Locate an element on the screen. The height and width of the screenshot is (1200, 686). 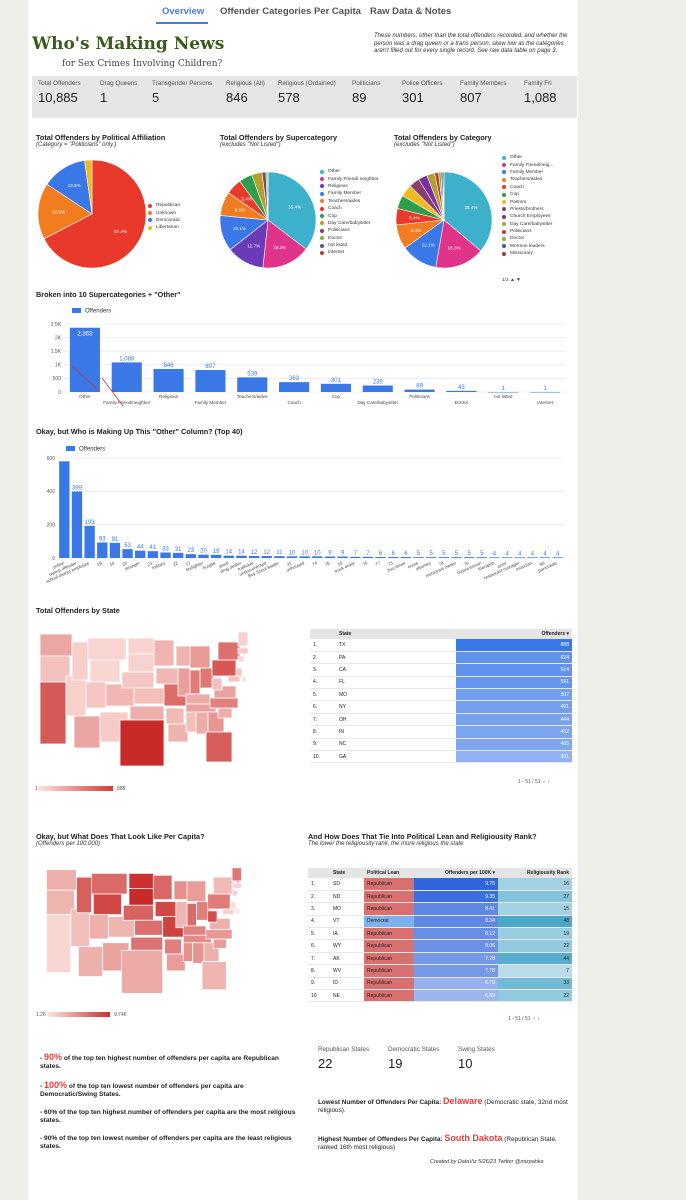
table-row: 2. PA 624 is located at coordinates (441, 658).